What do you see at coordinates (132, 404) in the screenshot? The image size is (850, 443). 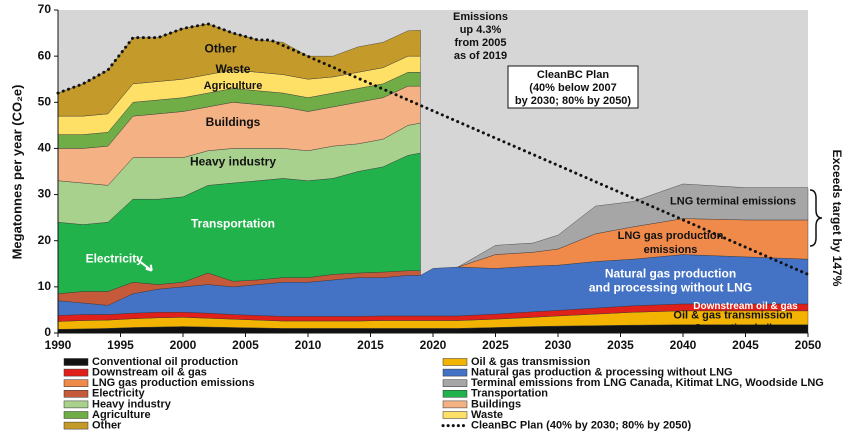 I see `legend-label: Heavy industry` at bounding box center [132, 404].